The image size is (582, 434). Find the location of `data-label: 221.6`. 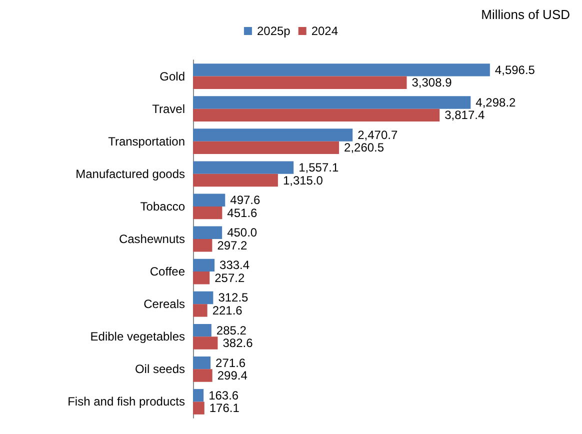

data-label: 221.6 is located at coordinates (227, 310).